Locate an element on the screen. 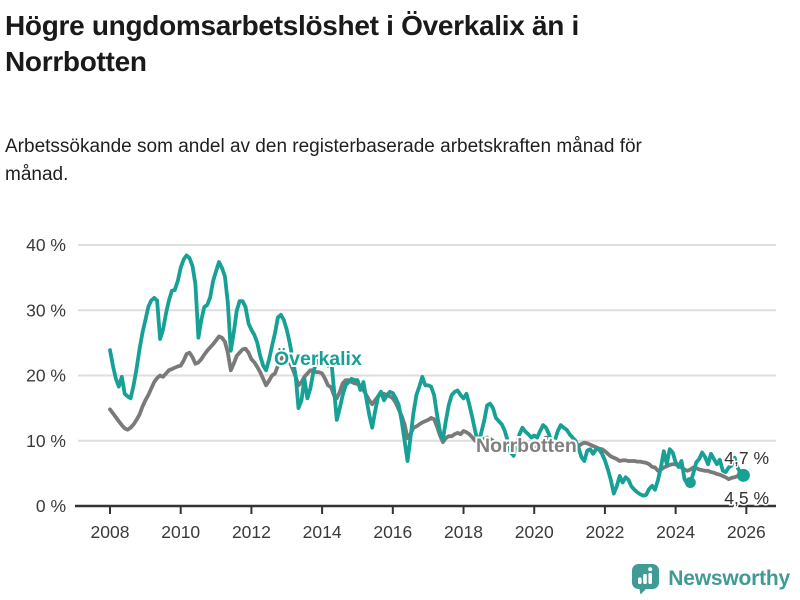  x-tick-label: 2026 is located at coordinates (746, 532).